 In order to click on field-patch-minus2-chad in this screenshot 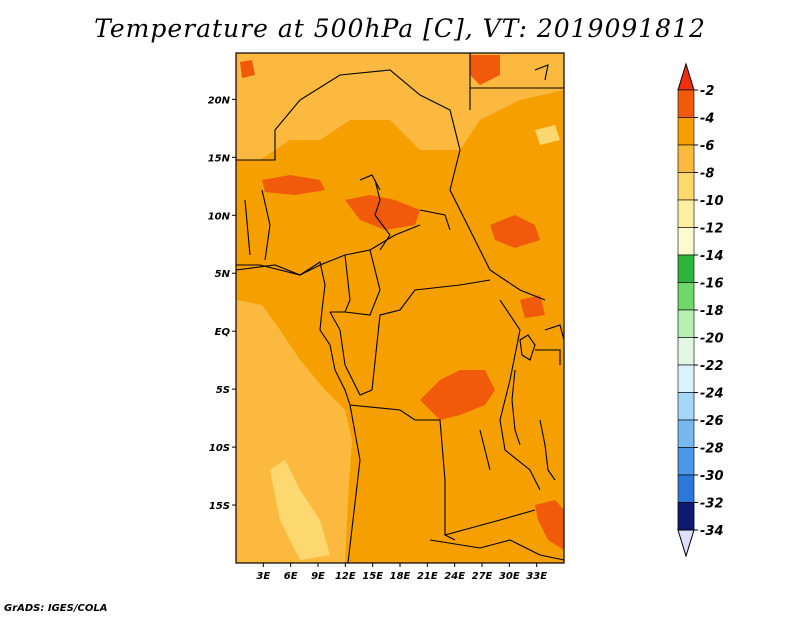, I will do `click(382, 212)`.